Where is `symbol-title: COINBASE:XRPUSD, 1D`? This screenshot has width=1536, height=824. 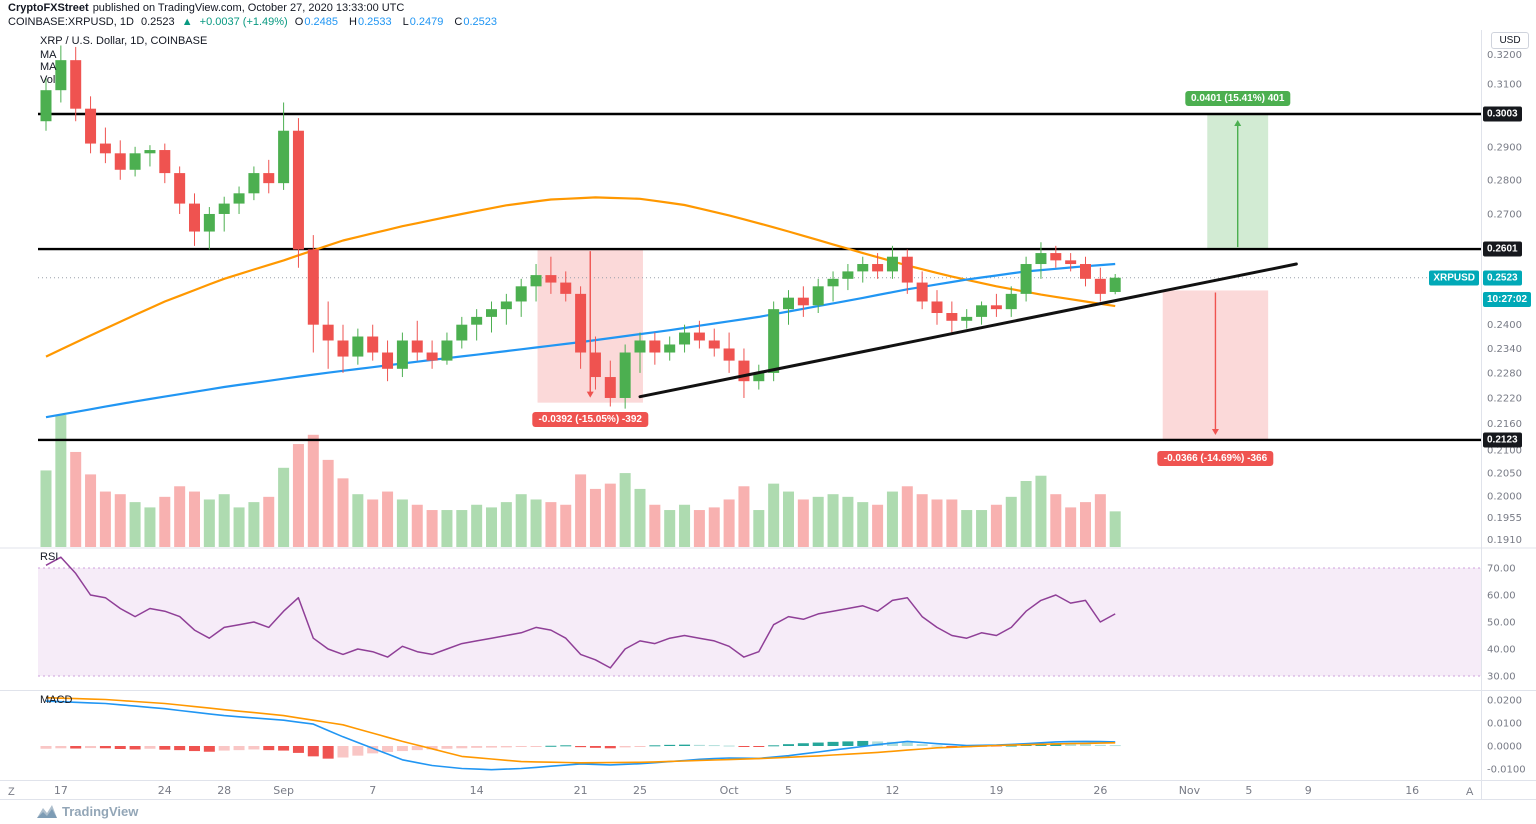
symbol-title: COINBASE:XRPUSD, 1D is located at coordinates (71, 22).